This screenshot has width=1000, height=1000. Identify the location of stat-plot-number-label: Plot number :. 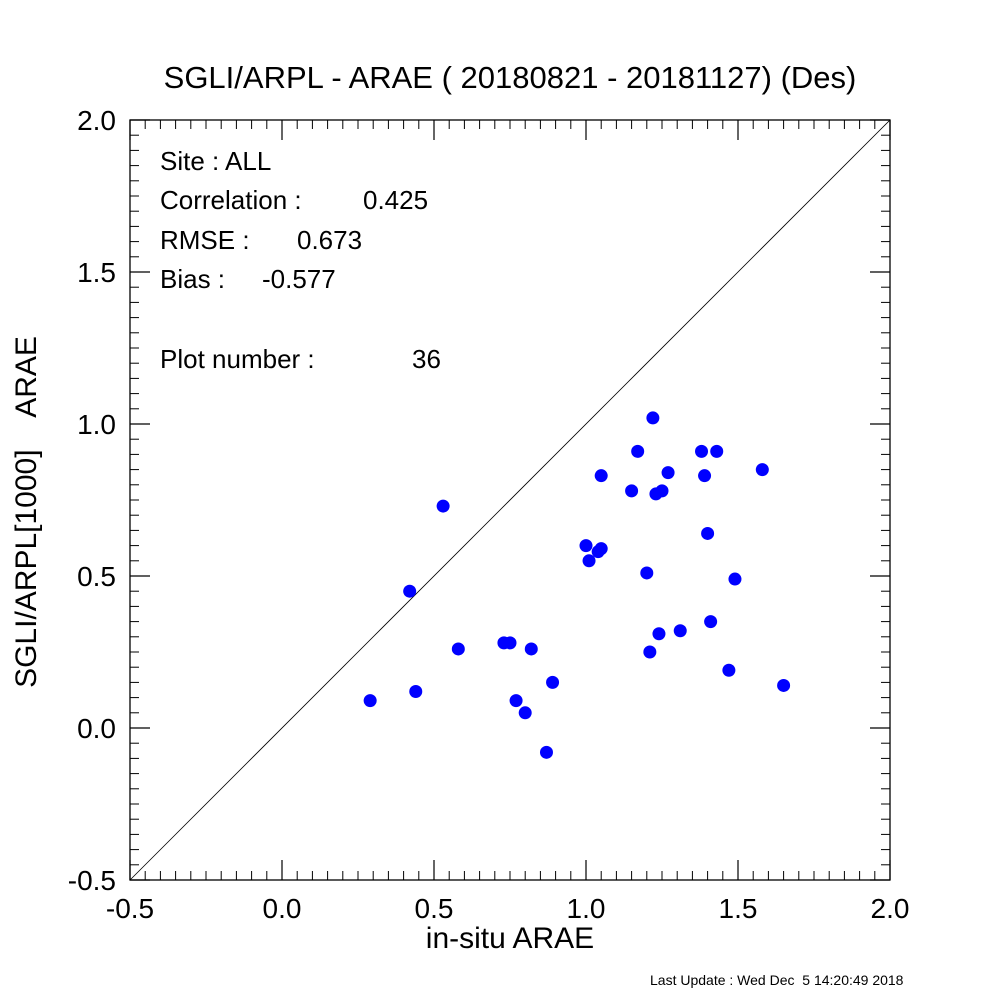
(237, 359).